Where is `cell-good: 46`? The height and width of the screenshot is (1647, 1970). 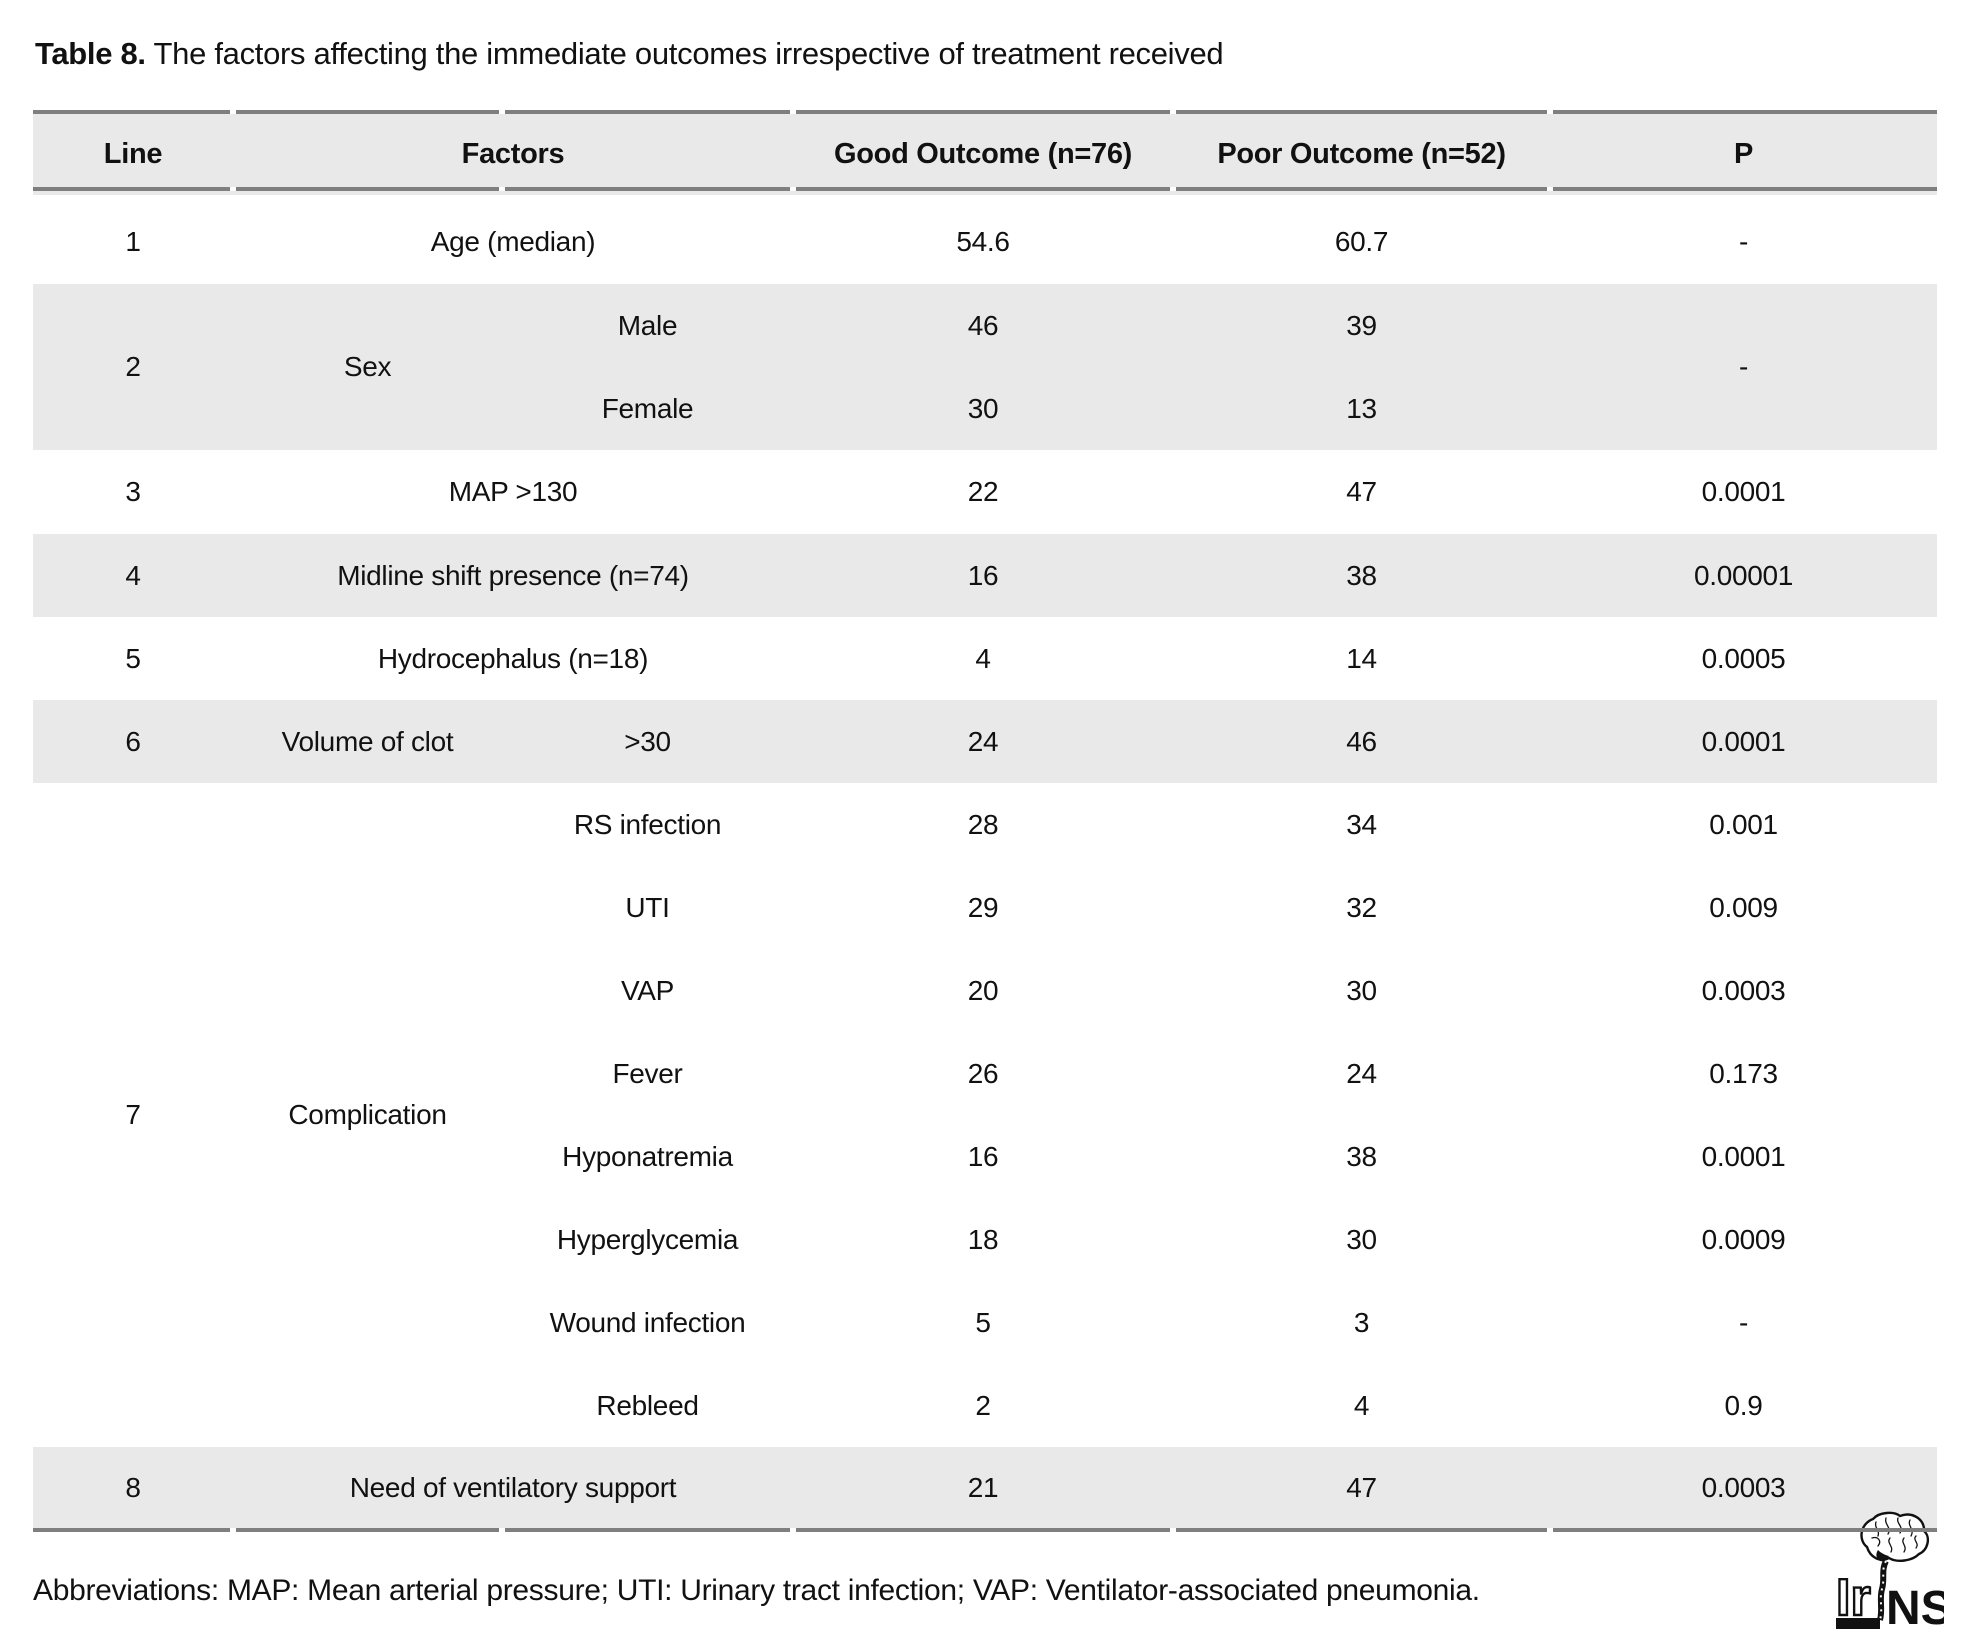
cell-good: 46 is located at coordinates (983, 325).